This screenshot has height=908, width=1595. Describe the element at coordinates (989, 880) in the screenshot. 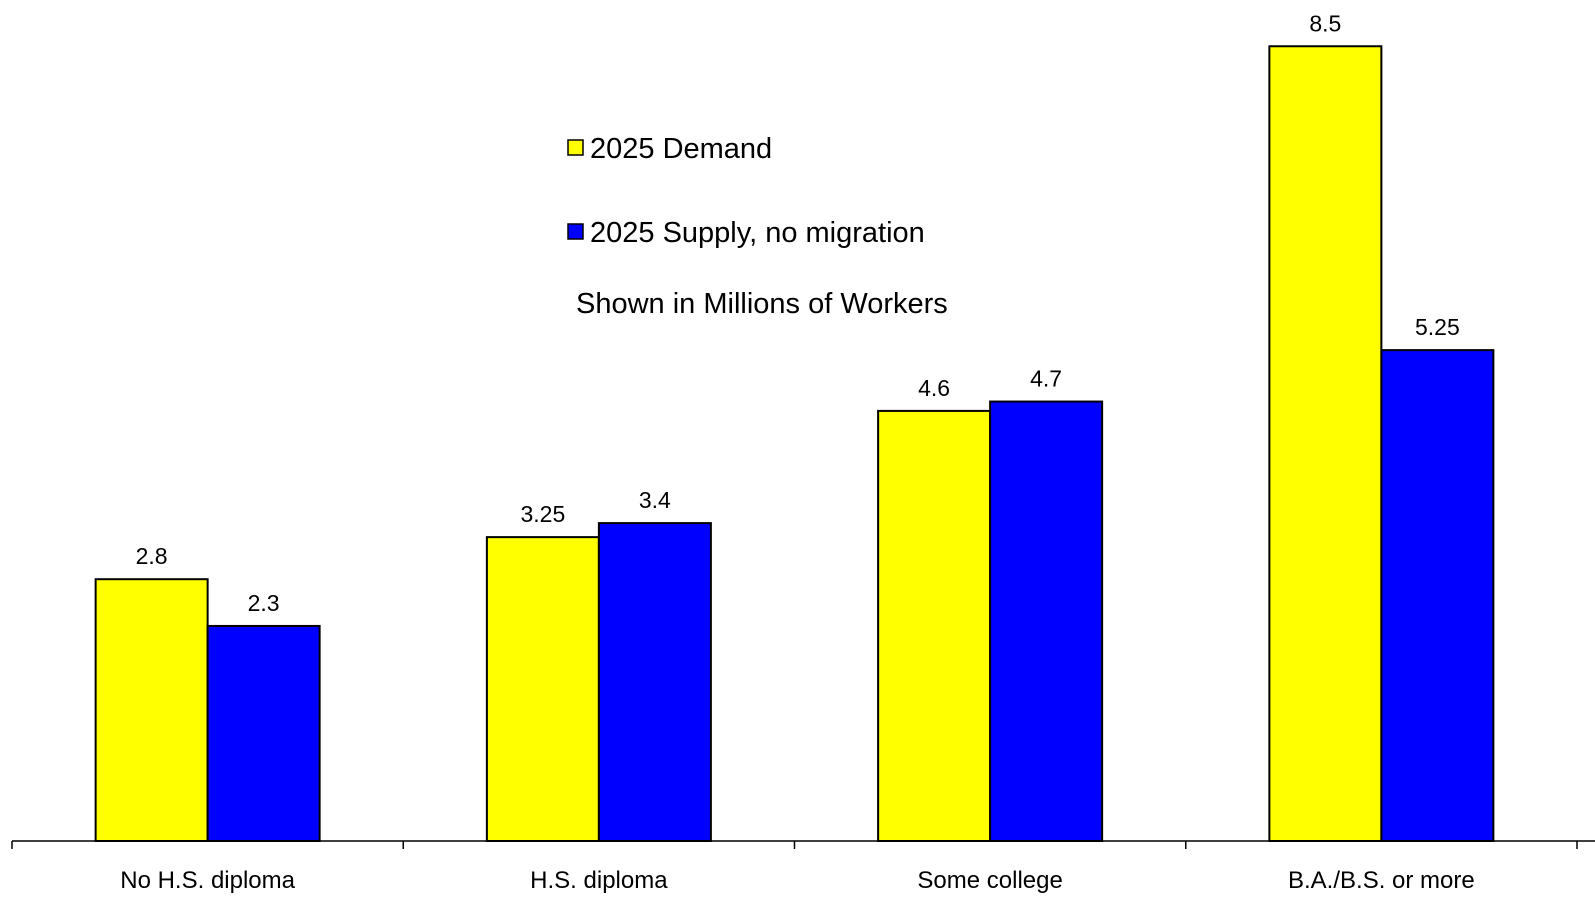

I see `x-tick-label: Some college` at that location.